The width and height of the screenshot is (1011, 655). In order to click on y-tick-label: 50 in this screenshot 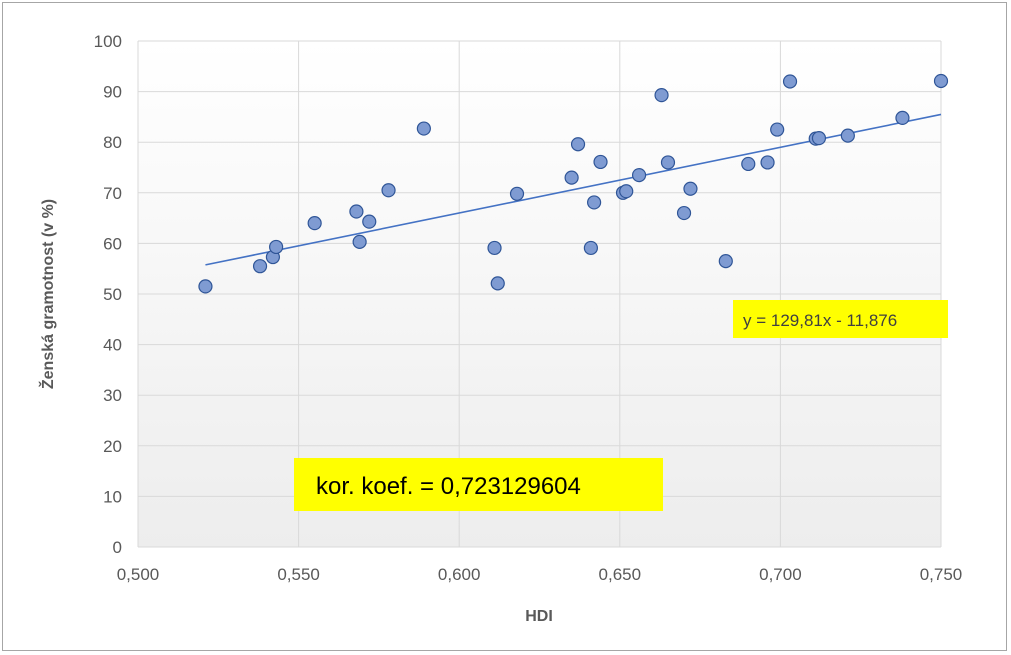, I will do `click(112, 294)`.